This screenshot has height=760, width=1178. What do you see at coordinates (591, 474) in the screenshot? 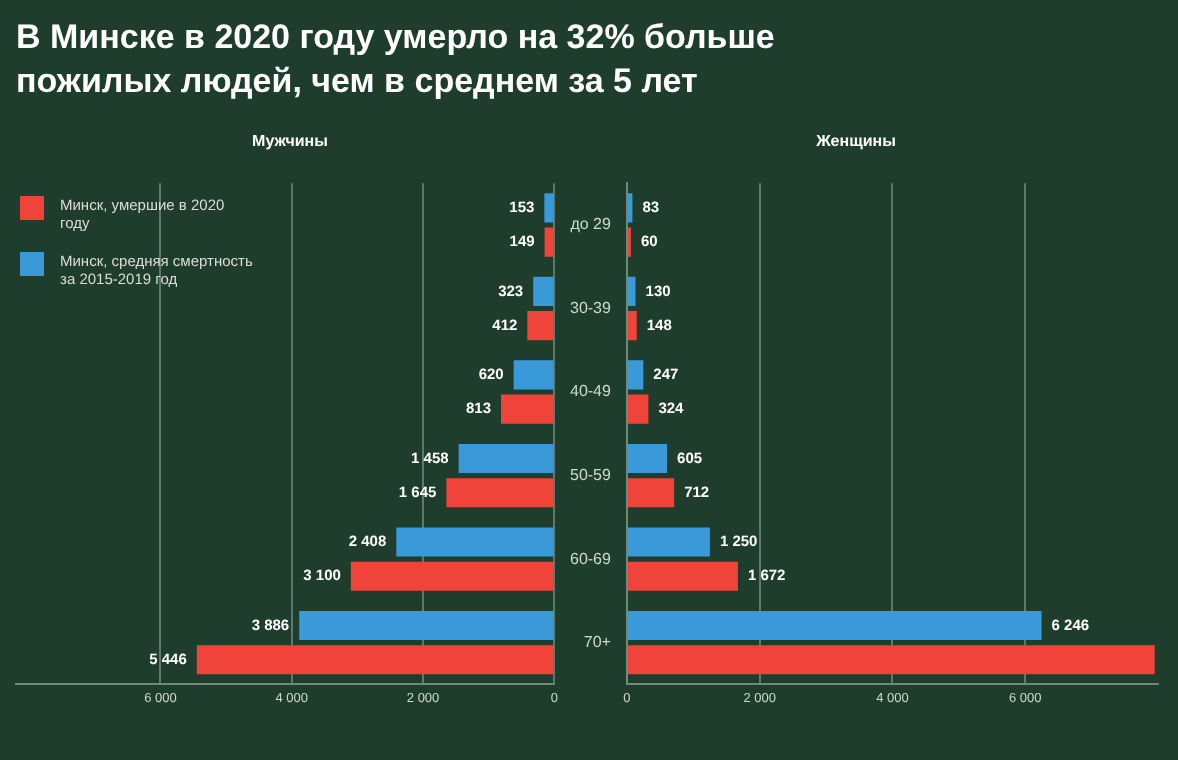
I see `y-tick-label: 50-59` at bounding box center [591, 474].